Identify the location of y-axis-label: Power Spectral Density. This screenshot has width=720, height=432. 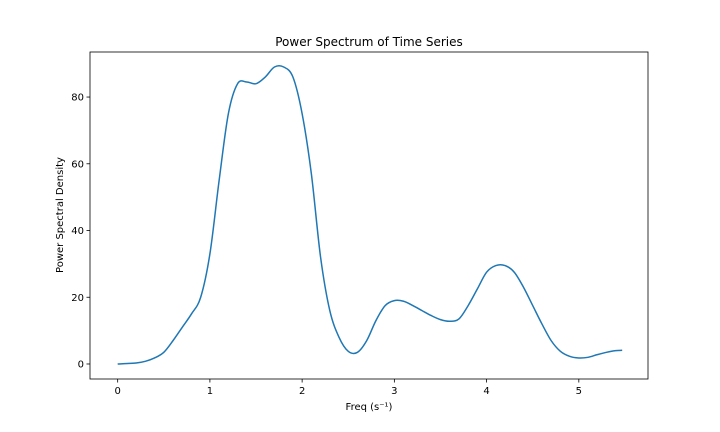
(60, 215).